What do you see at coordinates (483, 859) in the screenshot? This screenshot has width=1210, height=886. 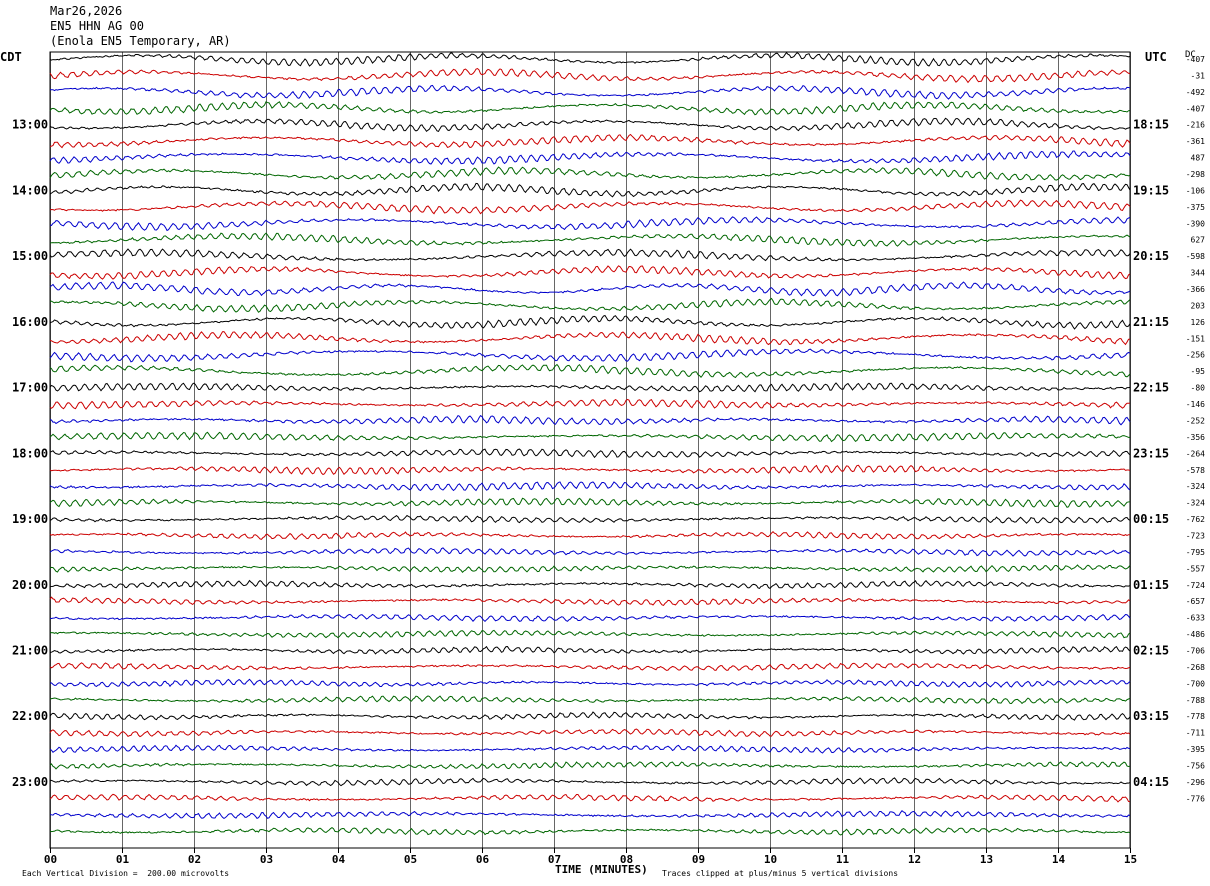 I see `x-tick-label: 06` at bounding box center [483, 859].